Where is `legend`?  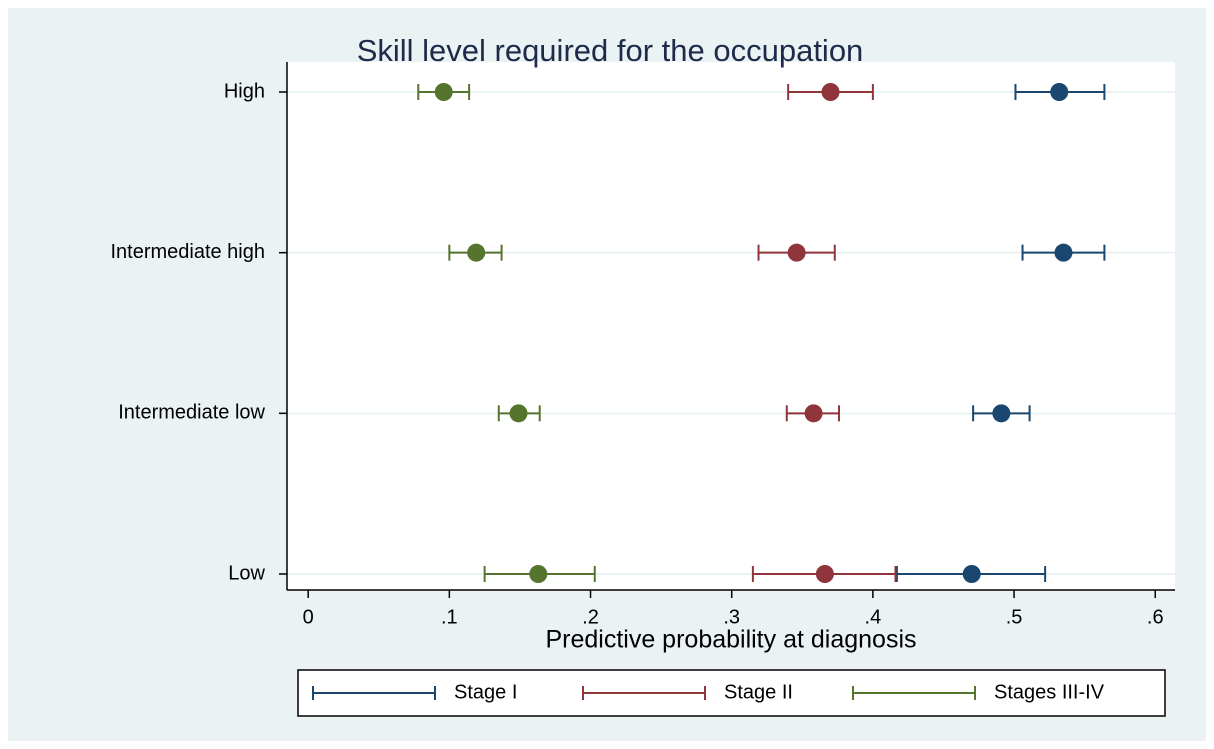
legend is located at coordinates (731, 693).